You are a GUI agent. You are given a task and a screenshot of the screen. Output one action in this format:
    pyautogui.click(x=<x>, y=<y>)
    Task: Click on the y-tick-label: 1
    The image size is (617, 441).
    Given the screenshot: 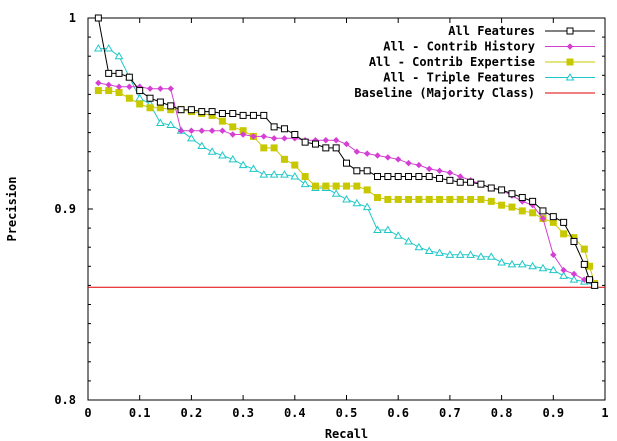 What is the action you would take?
    pyautogui.click(x=72, y=18)
    